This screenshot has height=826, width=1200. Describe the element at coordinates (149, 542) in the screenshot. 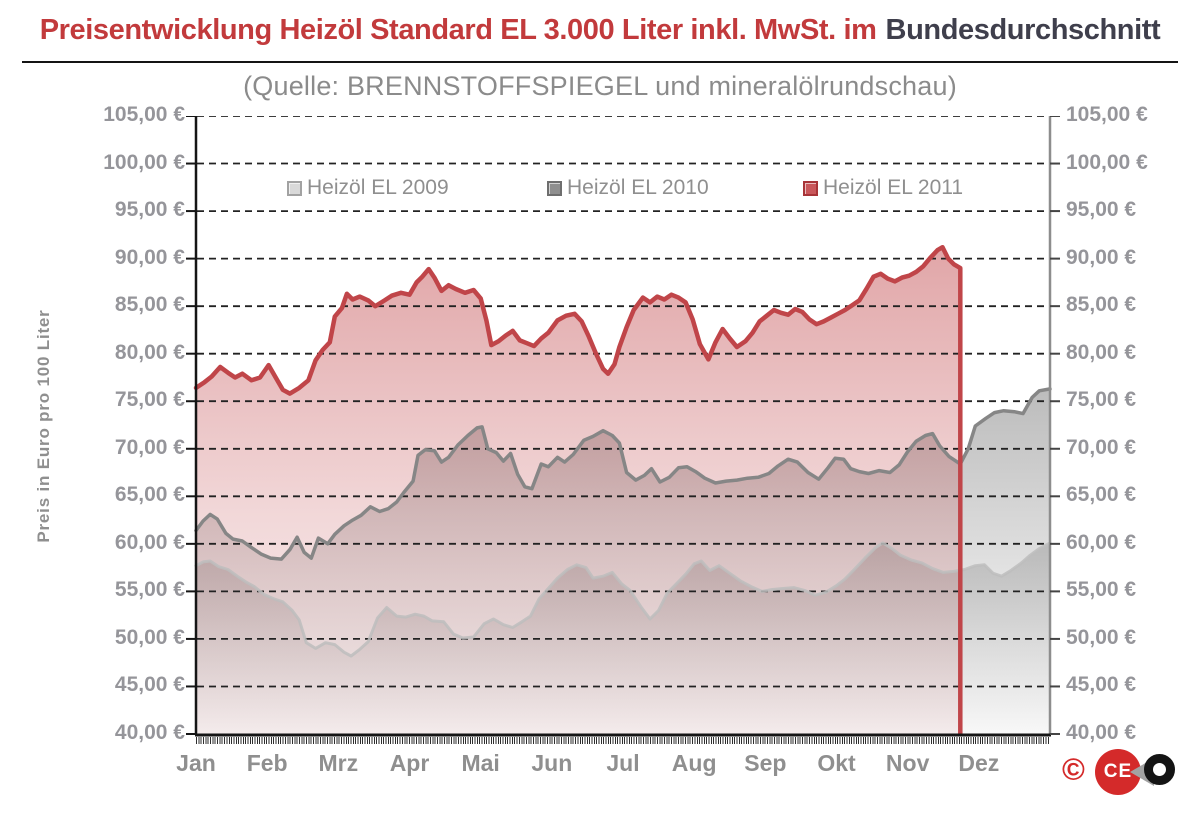

I see `y-axis-label-left: 60,00 €` at that location.